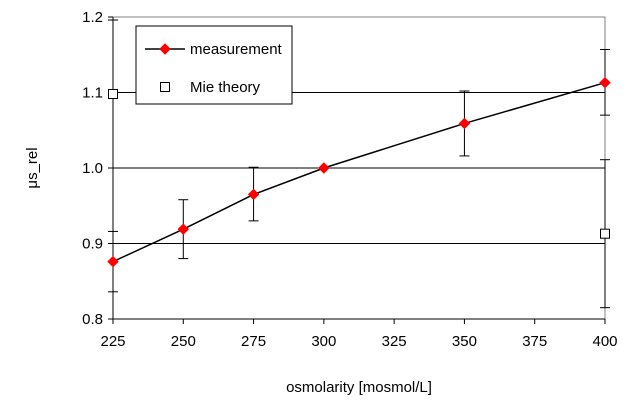 This screenshot has height=406, width=630. I want to click on legend: measurement Mie theory, so click(214, 65).